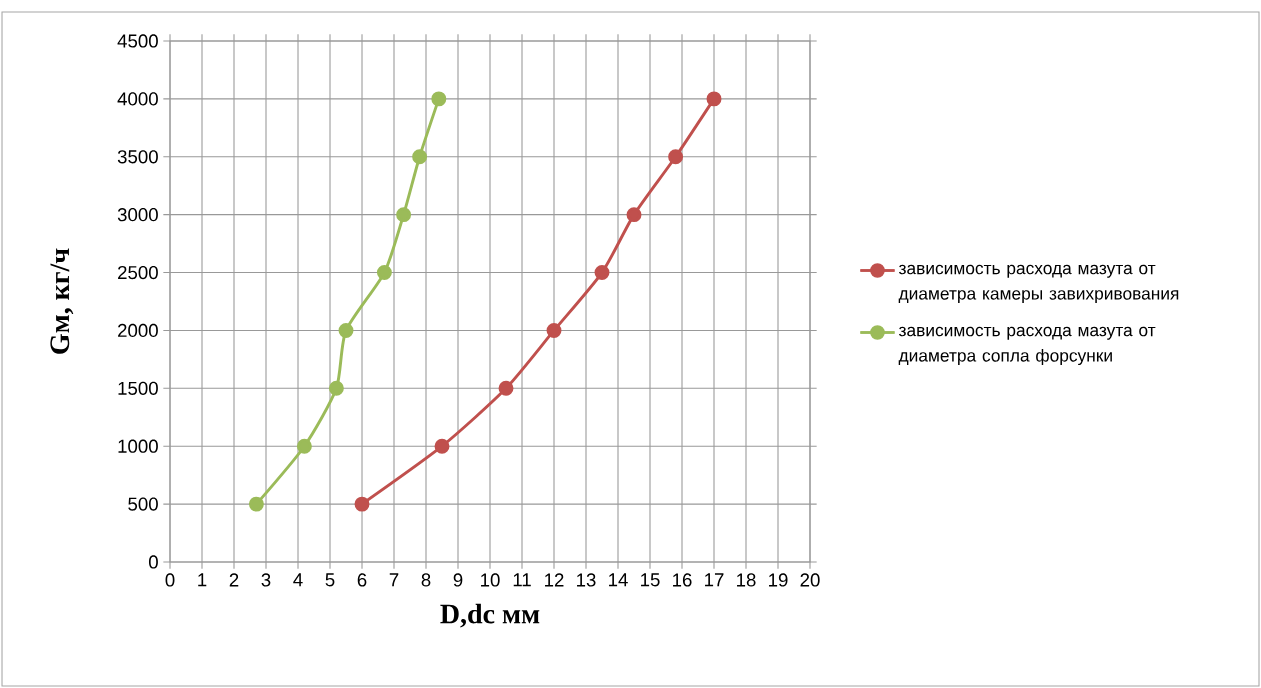 The height and width of the screenshot is (688, 1261). I want to click on x-tick-label: 18, so click(746, 580).